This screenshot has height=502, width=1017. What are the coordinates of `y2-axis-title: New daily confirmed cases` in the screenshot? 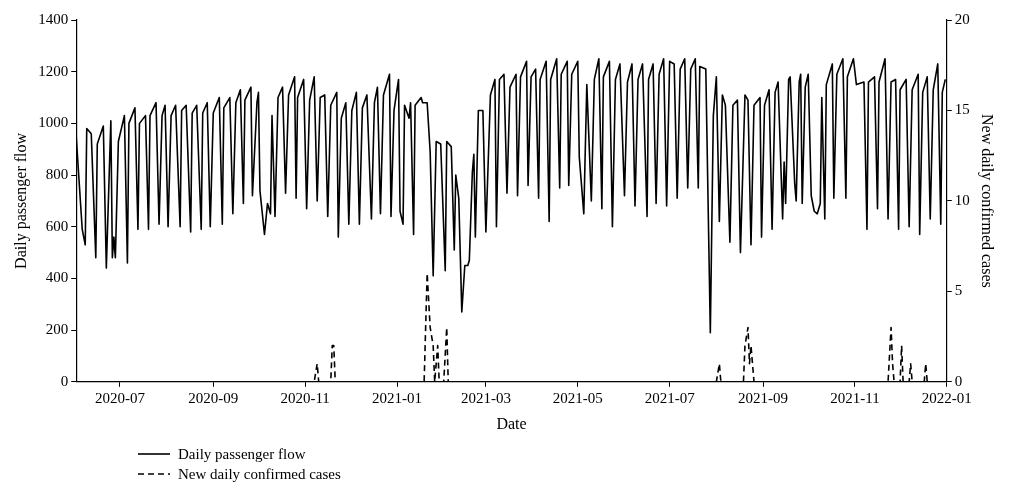 It's located at (987, 201).